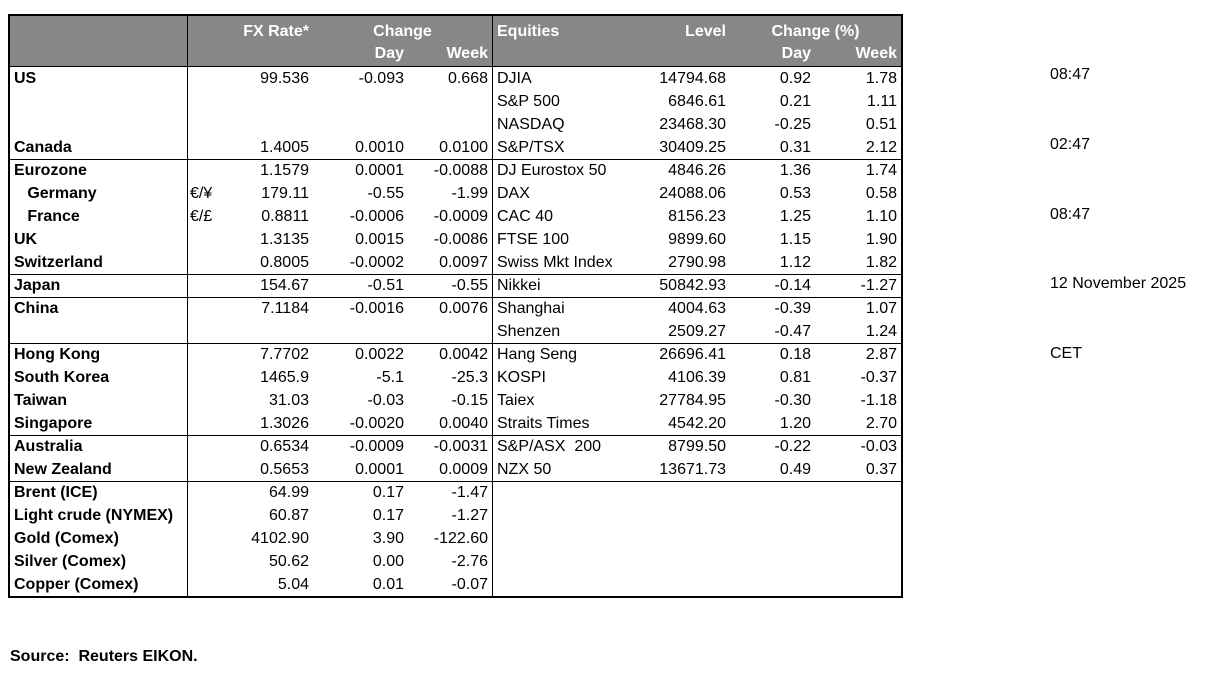 The image size is (1208, 679). What do you see at coordinates (288, 561) in the screenshot?
I see `cell-fx: 50.62` at bounding box center [288, 561].